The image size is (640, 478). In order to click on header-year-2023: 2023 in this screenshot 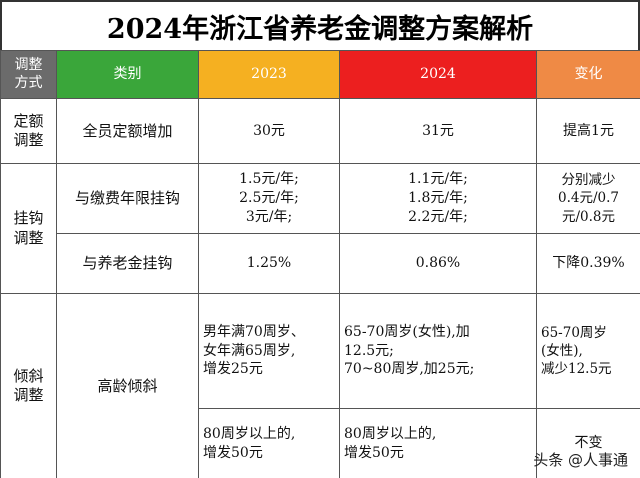, I will do `click(269, 74)`.